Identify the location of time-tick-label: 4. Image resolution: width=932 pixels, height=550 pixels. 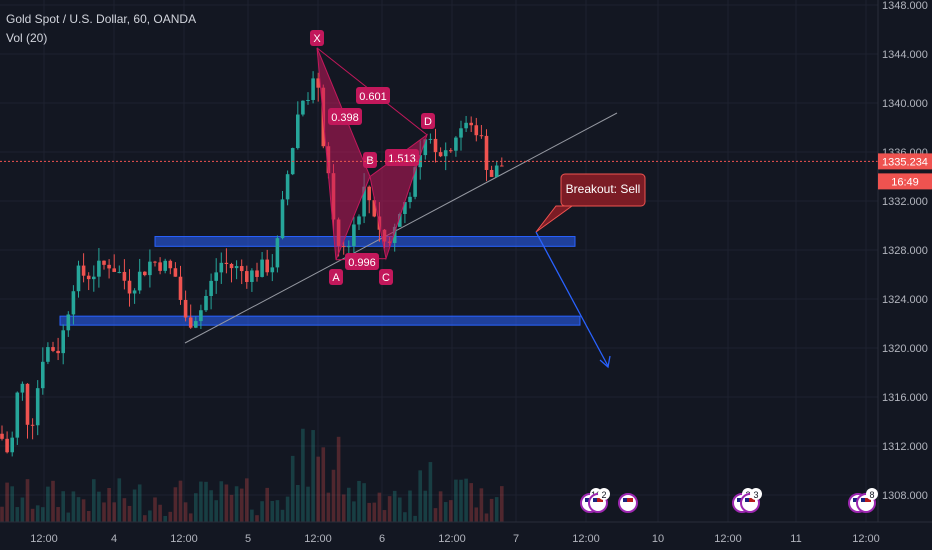
(114, 539).